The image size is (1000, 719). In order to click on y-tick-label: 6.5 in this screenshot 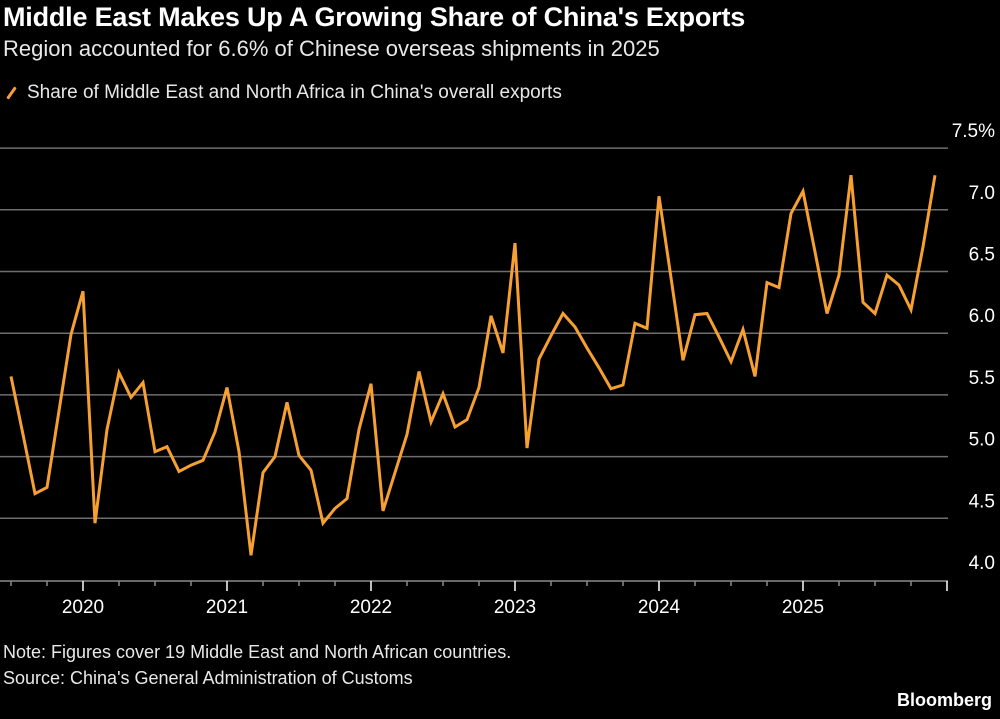, I will do `click(982, 255)`.